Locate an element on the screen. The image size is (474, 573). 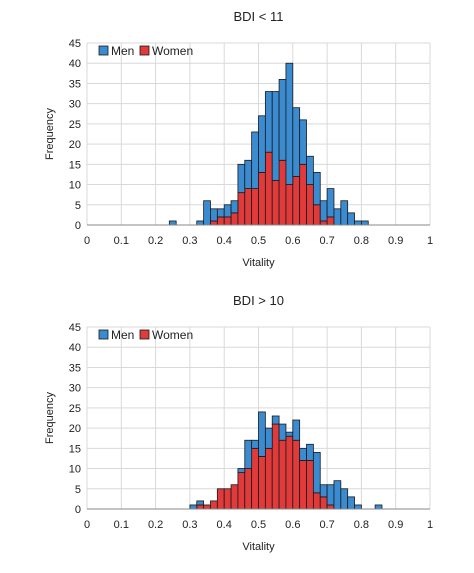
chart-title: BDI < 11 is located at coordinates (259, 16).